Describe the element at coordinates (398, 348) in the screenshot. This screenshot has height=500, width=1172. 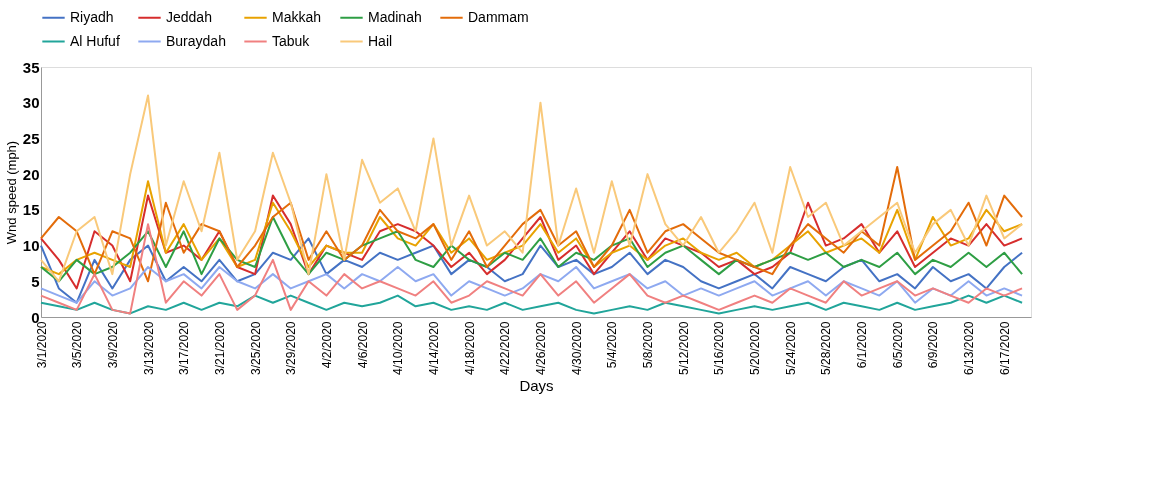
I see `x-tick-label: 4/10/2020` at that location.